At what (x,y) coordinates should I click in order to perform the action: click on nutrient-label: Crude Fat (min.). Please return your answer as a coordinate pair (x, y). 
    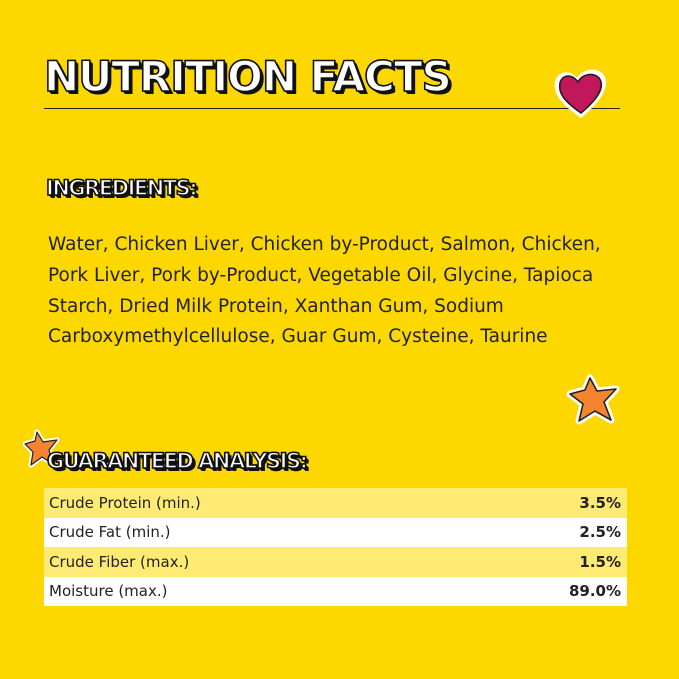
    Looking at the image, I should click on (110, 532).